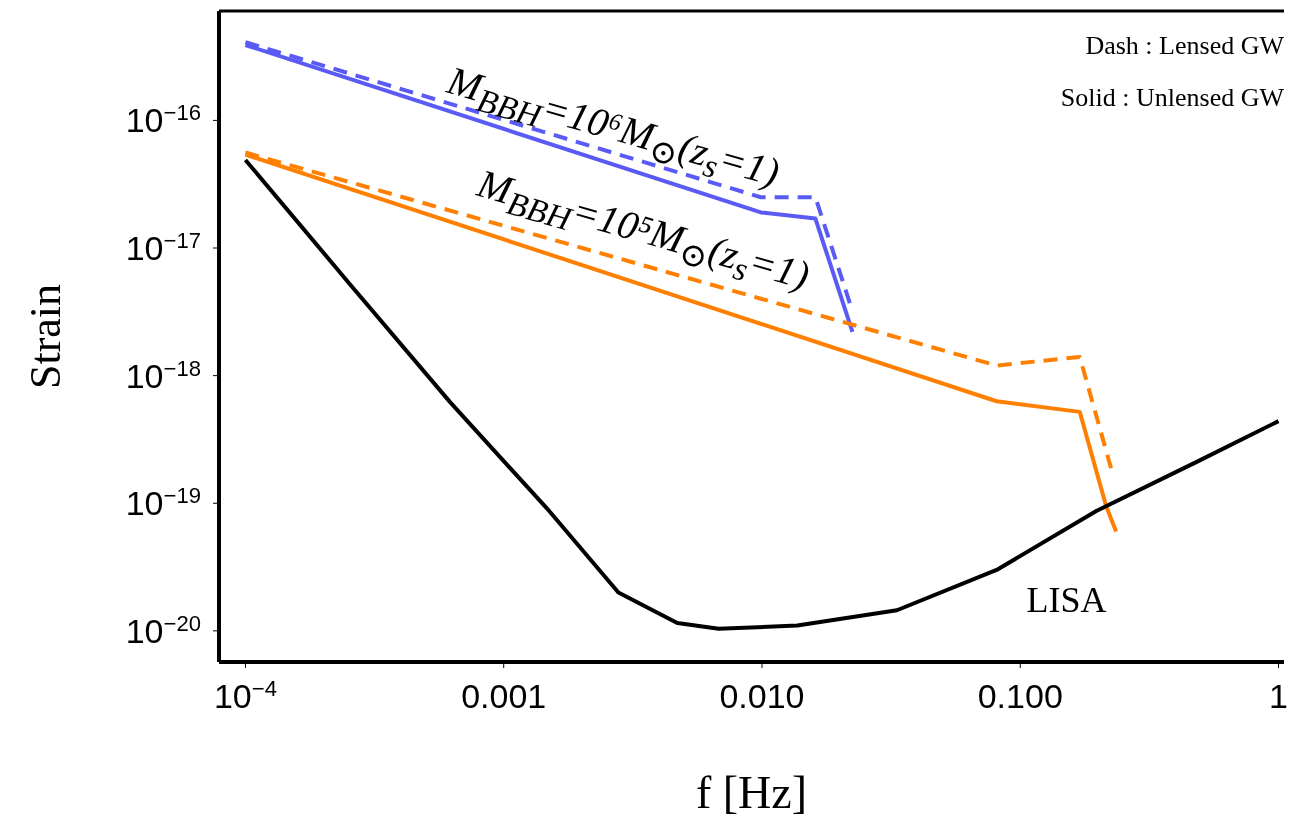 The height and width of the screenshot is (814, 1290). I want to click on y-tick-label: 10$^{−17}$, so click(163, 247).